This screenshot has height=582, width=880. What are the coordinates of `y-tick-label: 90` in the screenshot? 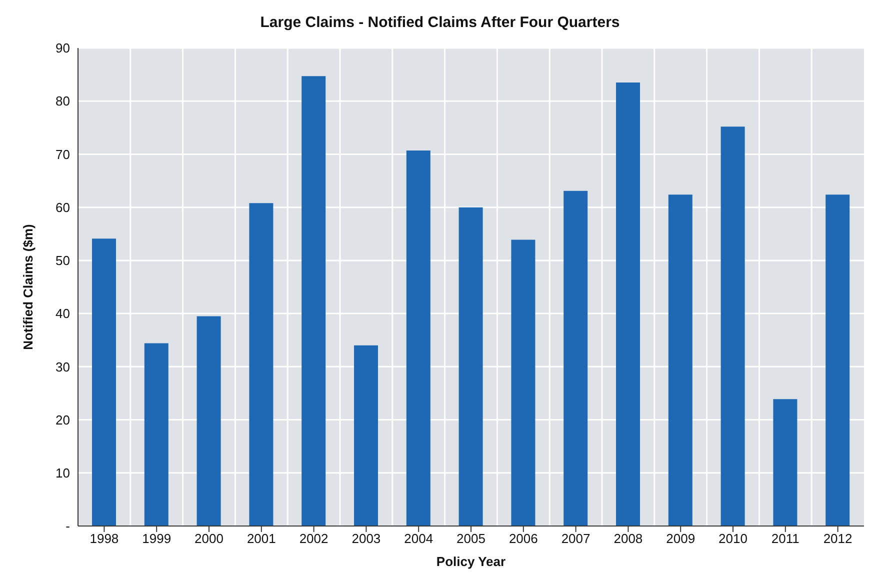 It's located at (63, 48).